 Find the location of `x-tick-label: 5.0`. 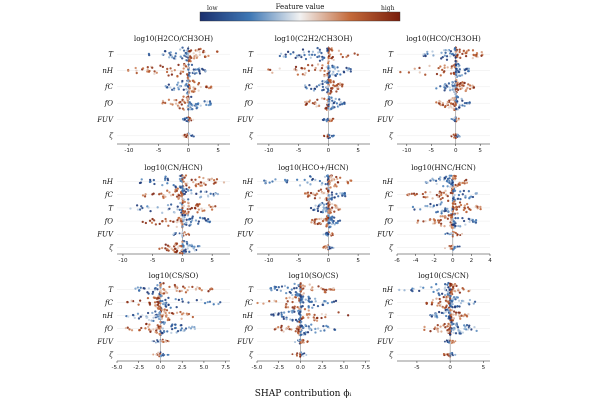

x-tick-label: 5.0 is located at coordinates (343, 368).